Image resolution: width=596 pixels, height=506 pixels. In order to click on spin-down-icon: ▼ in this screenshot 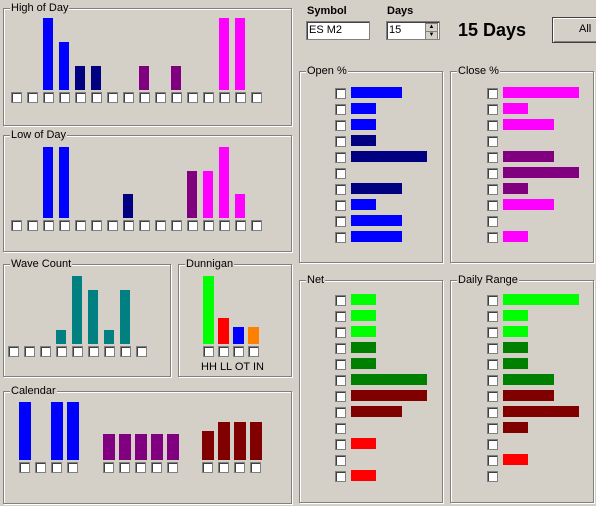, I will do `click(431, 35)`.